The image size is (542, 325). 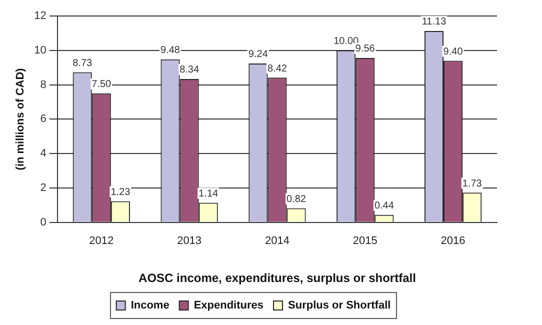 What do you see at coordinates (82, 63) in the screenshot?
I see `data-label: 8.73` at bounding box center [82, 63].